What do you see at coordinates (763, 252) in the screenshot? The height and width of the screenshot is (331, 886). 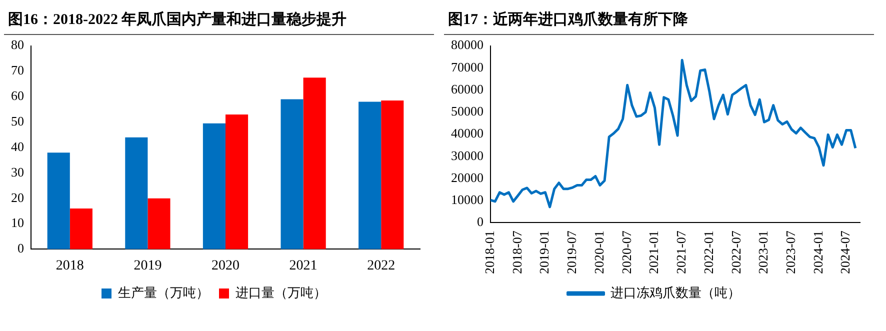 I see `x-tick-label: 2023-01` at bounding box center [763, 252].